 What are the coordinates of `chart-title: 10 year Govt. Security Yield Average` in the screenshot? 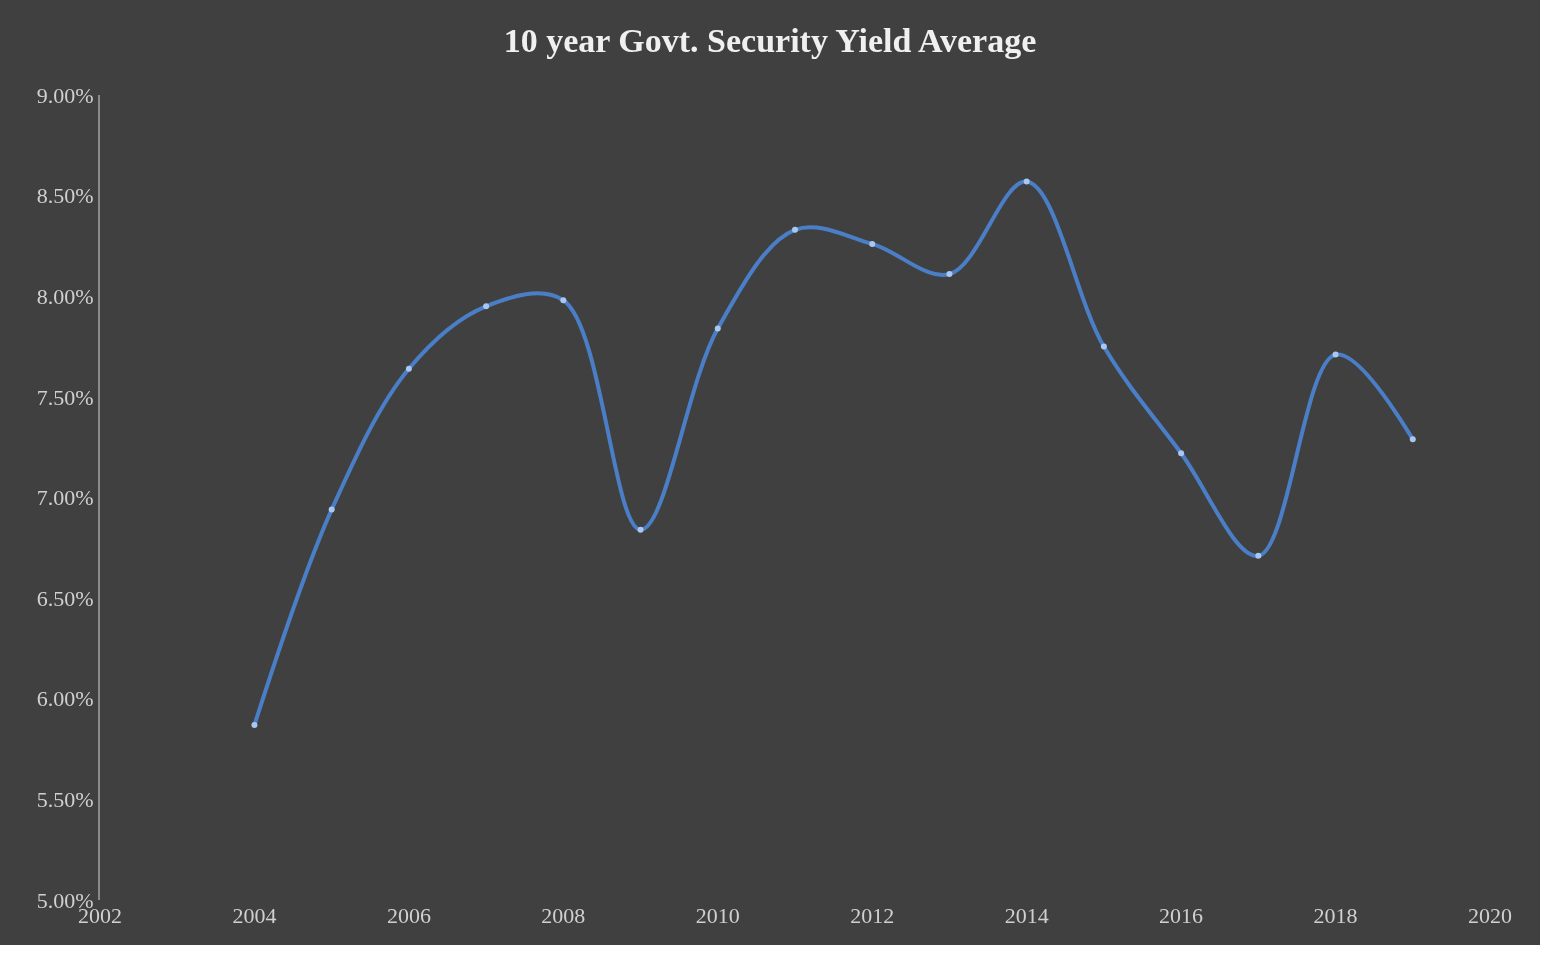 It's located at (770, 41).